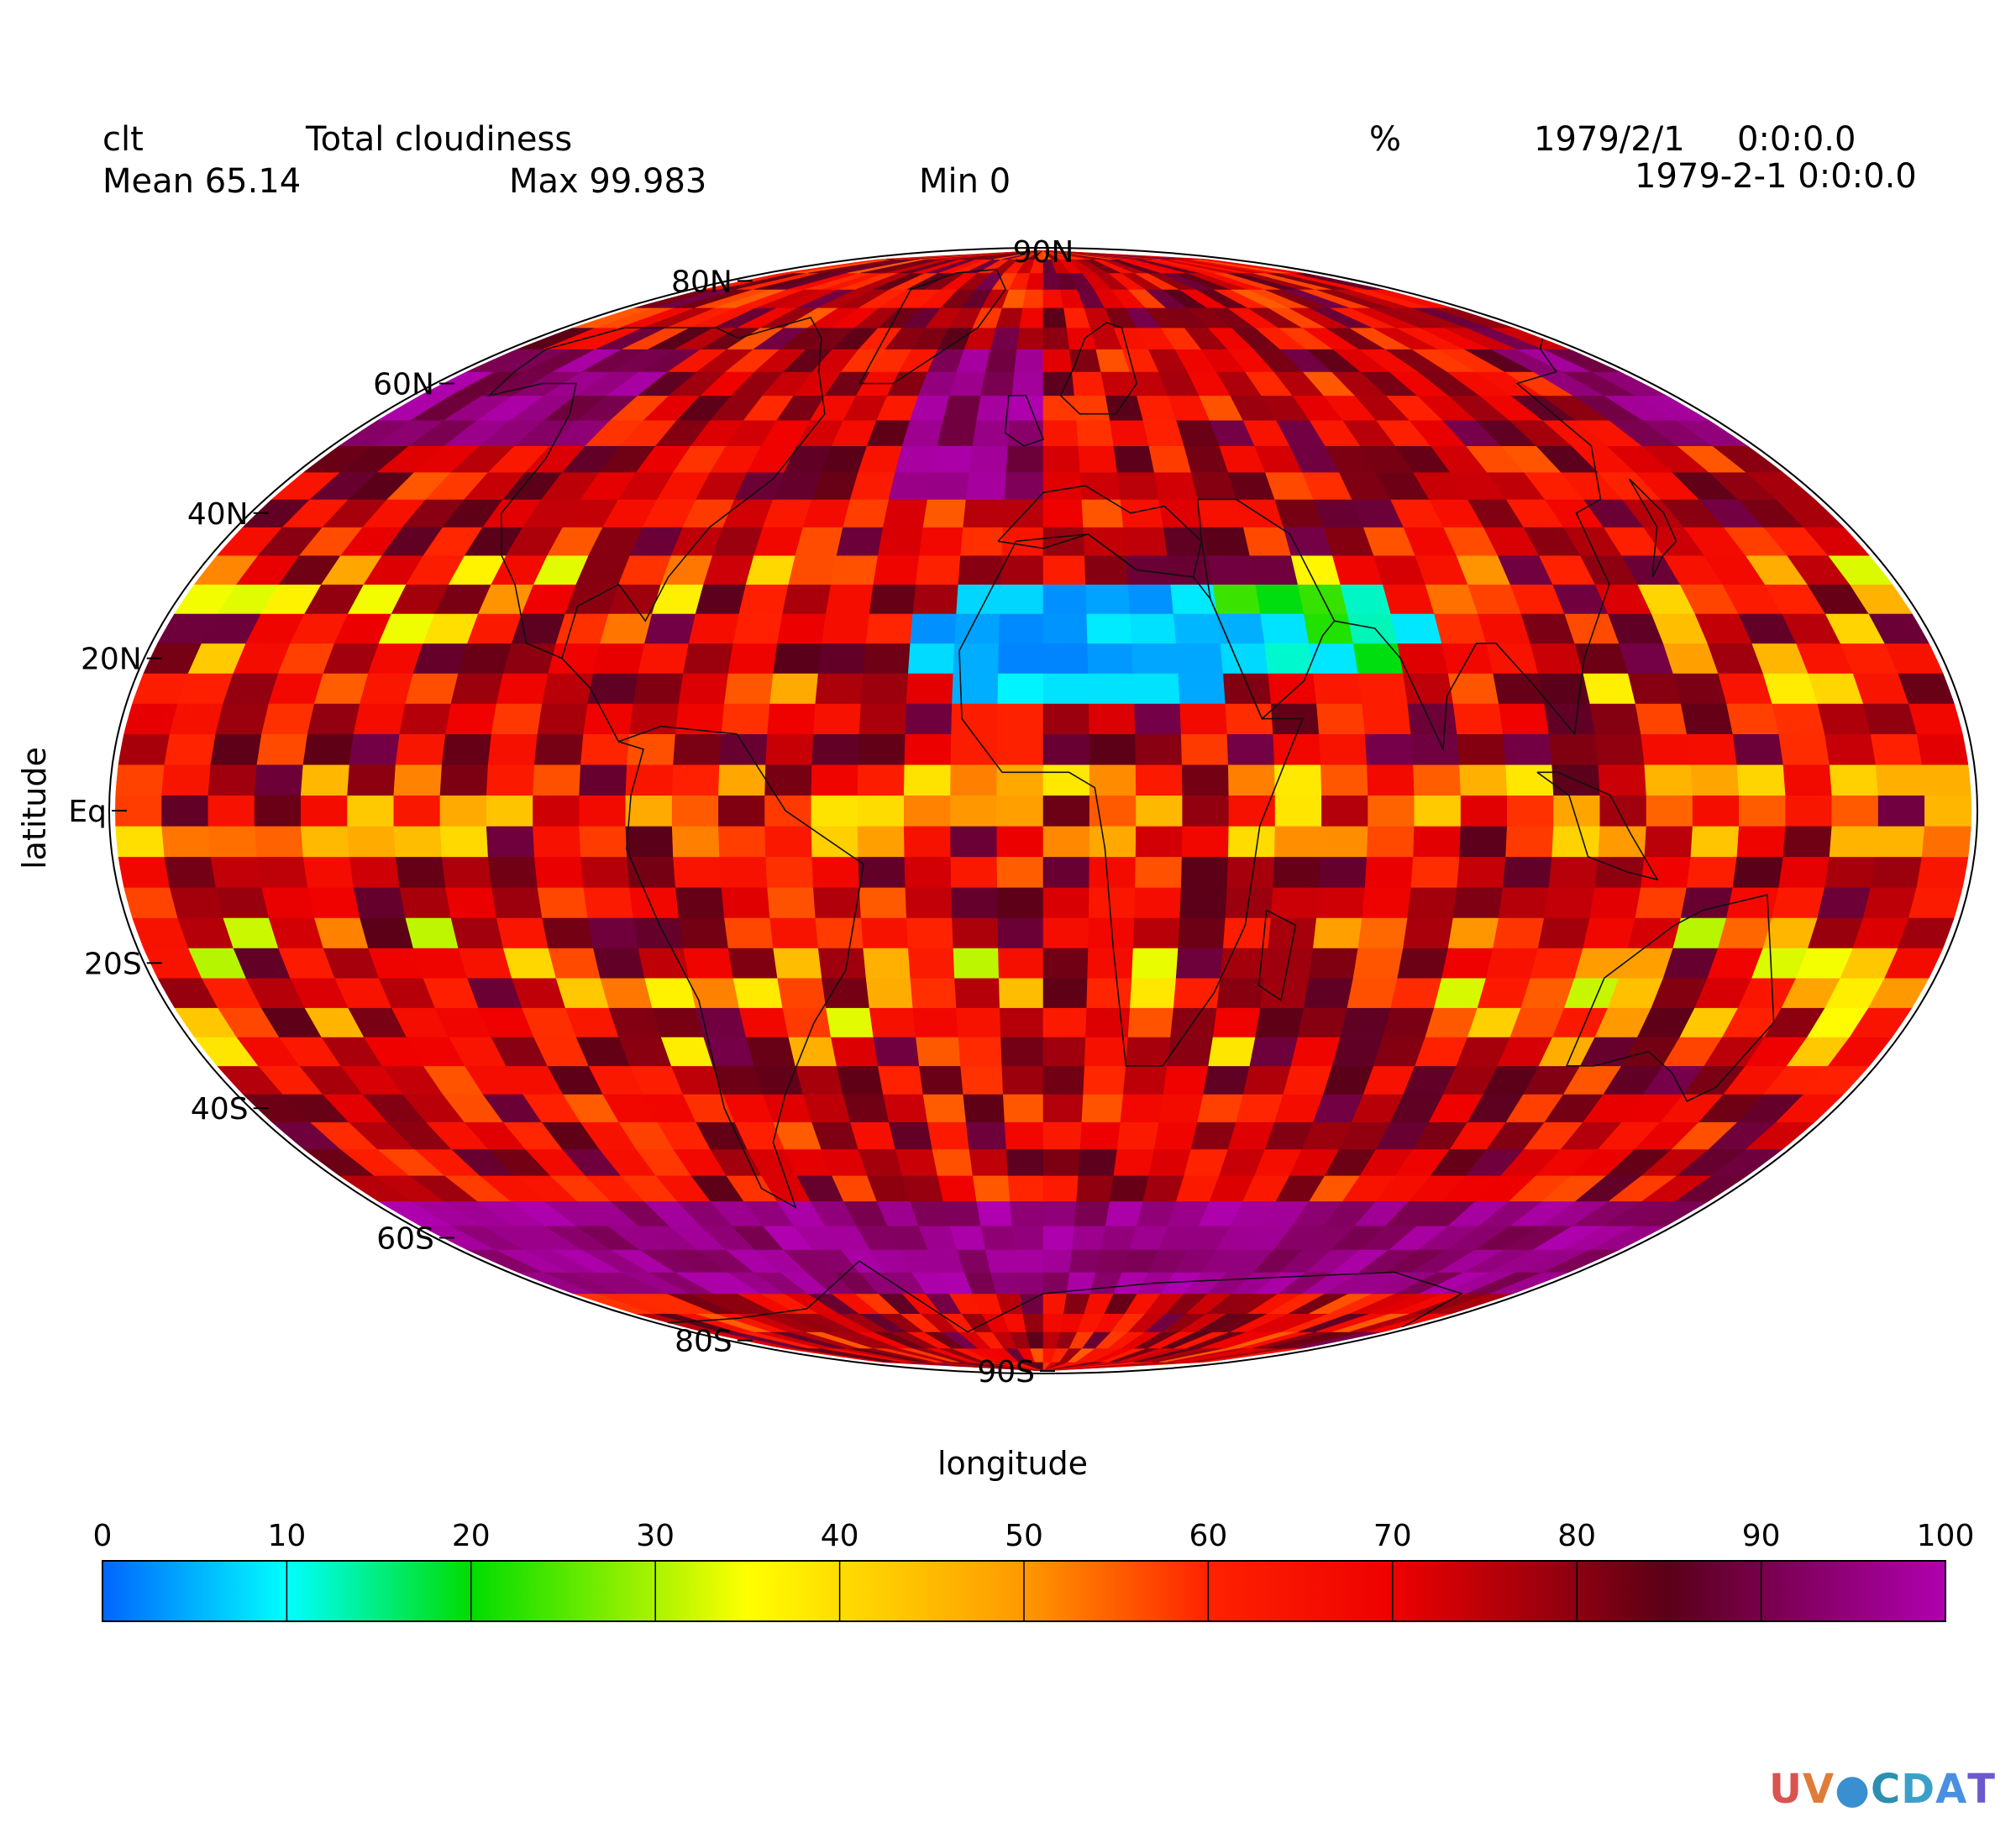 The width and height of the screenshot is (2016, 1833). Describe the element at coordinates (1918, 1789) in the screenshot. I see `logo-letter: D` at that location.